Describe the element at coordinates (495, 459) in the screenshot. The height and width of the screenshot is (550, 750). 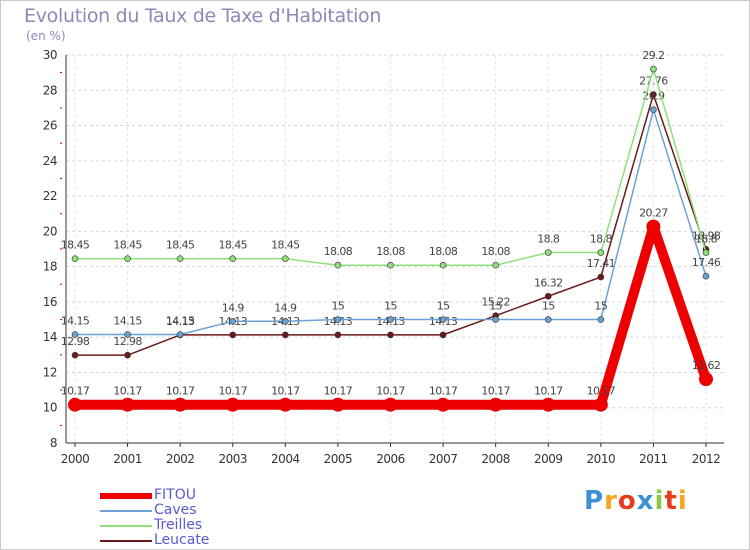
I see `x-tick-label: 2008` at that location.